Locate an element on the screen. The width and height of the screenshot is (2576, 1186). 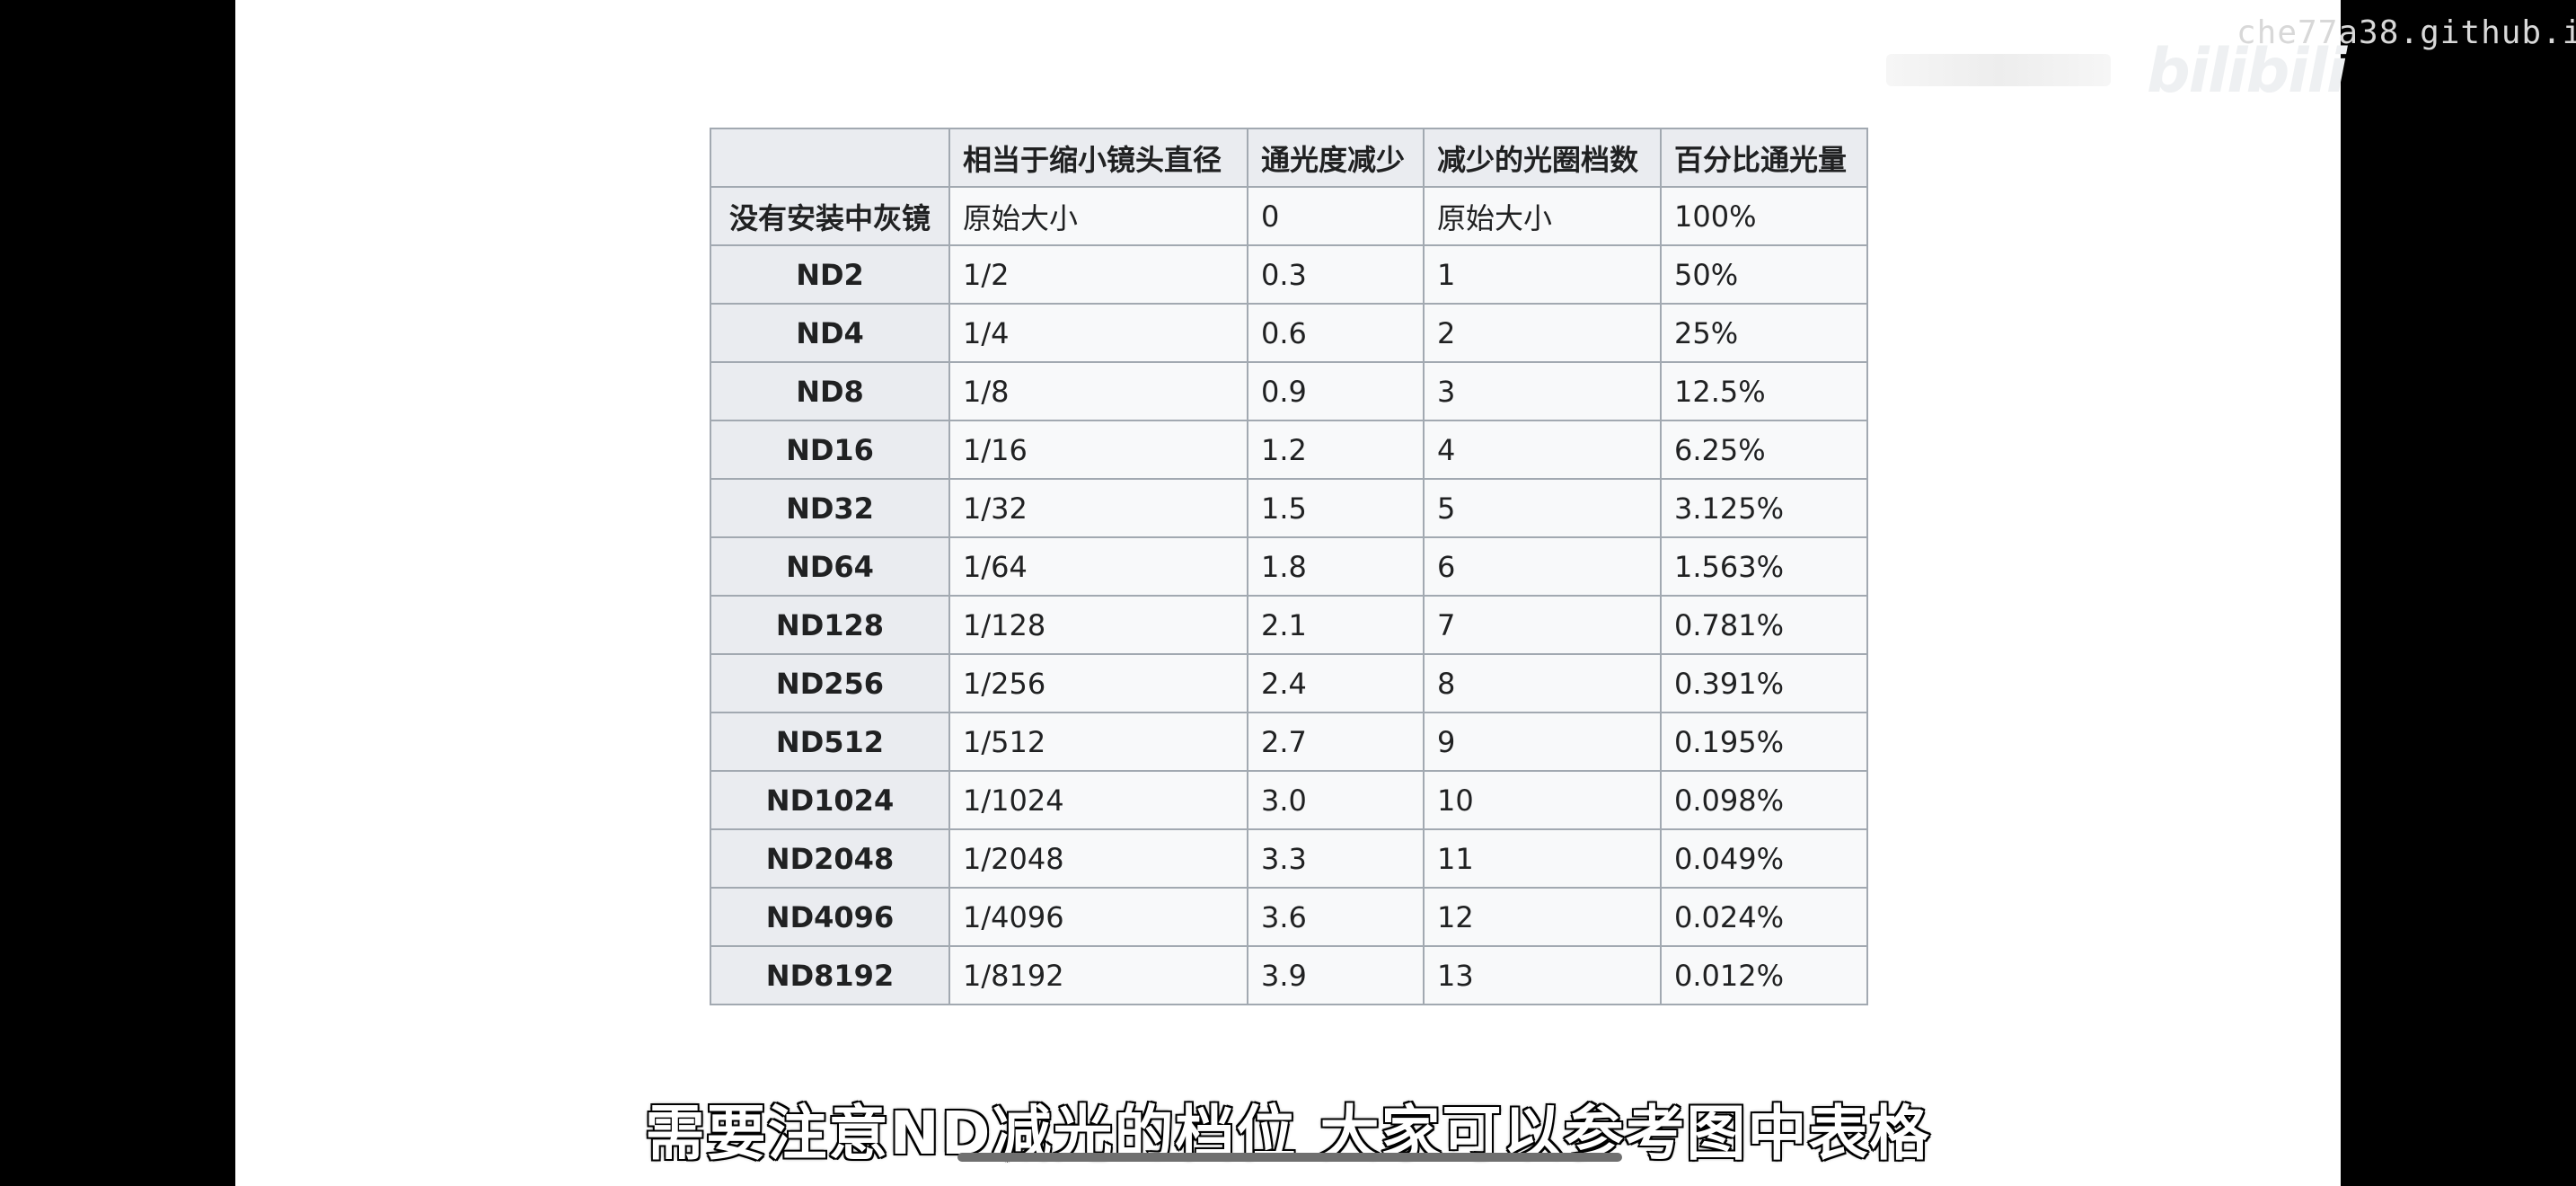
table-row: ND256 1/256 2.4 8 0.391% is located at coordinates (1289, 683).